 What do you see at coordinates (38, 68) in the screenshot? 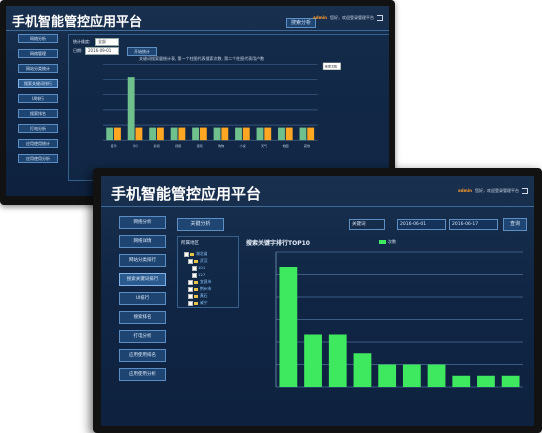
I see `back-sidebar-item: 网站分类统计` at bounding box center [38, 68].